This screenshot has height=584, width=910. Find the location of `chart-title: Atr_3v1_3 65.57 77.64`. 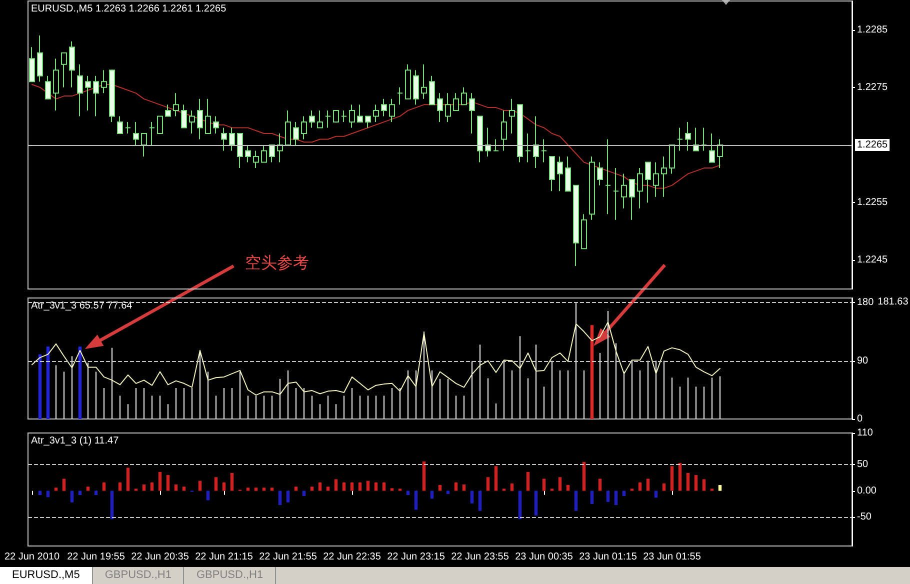

chart-title: Atr_3v1_3 65.57 77.64 is located at coordinates (82, 306).